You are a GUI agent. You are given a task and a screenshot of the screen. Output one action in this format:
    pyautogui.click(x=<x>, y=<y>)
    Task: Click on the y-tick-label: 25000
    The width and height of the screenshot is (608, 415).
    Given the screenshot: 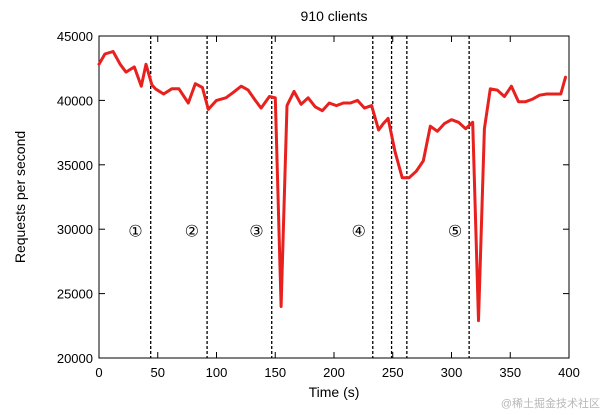 What is the action you would take?
    pyautogui.click(x=75, y=294)
    